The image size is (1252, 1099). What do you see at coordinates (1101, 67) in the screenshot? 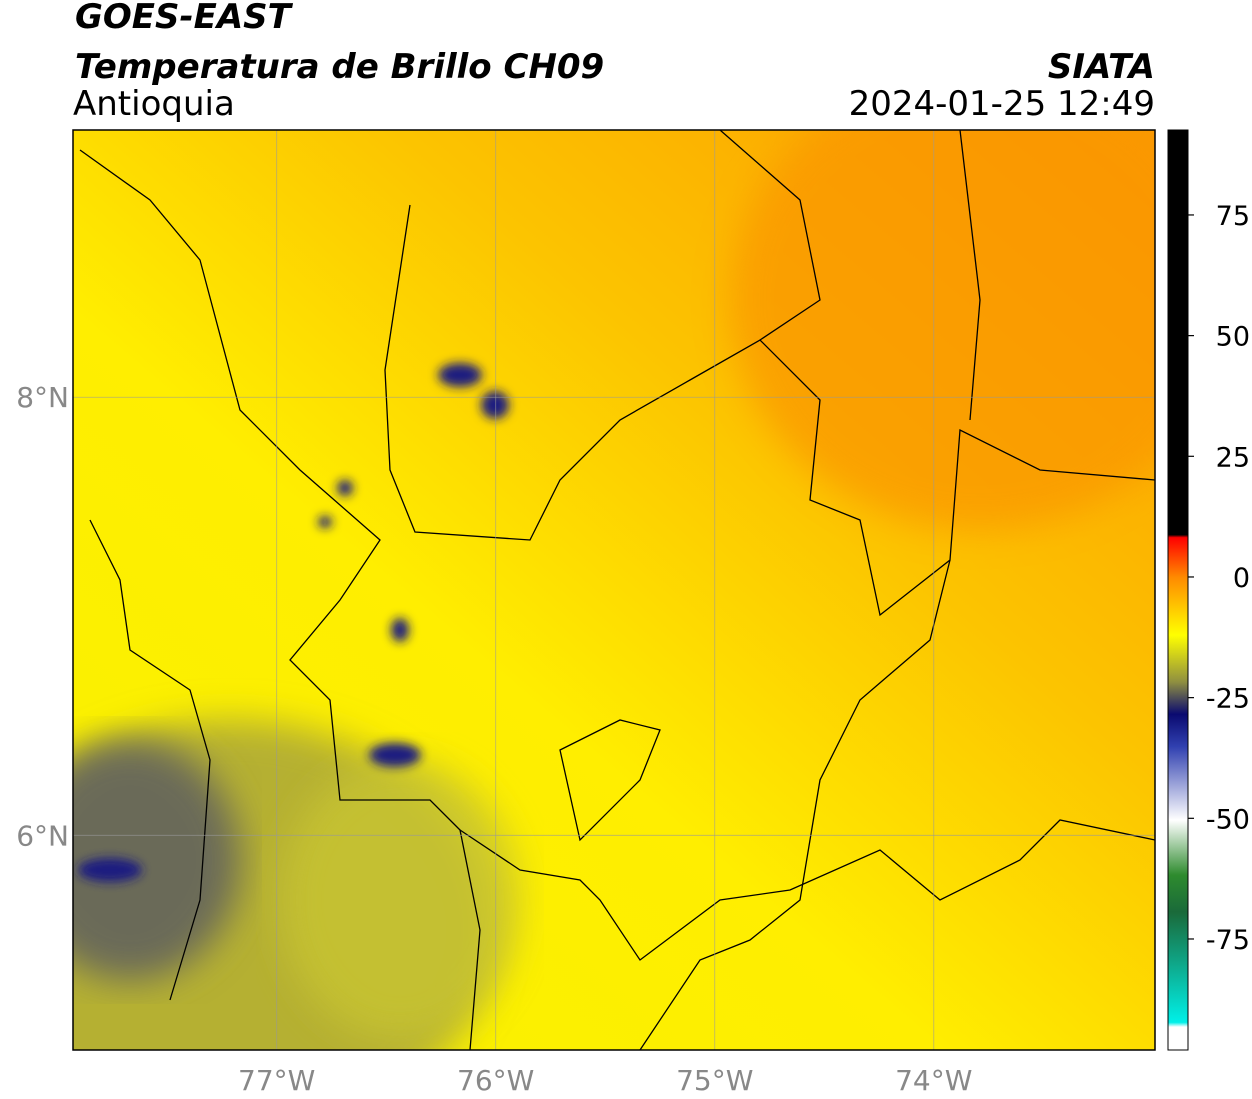
I see `source: SIATA` at bounding box center [1101, 67].